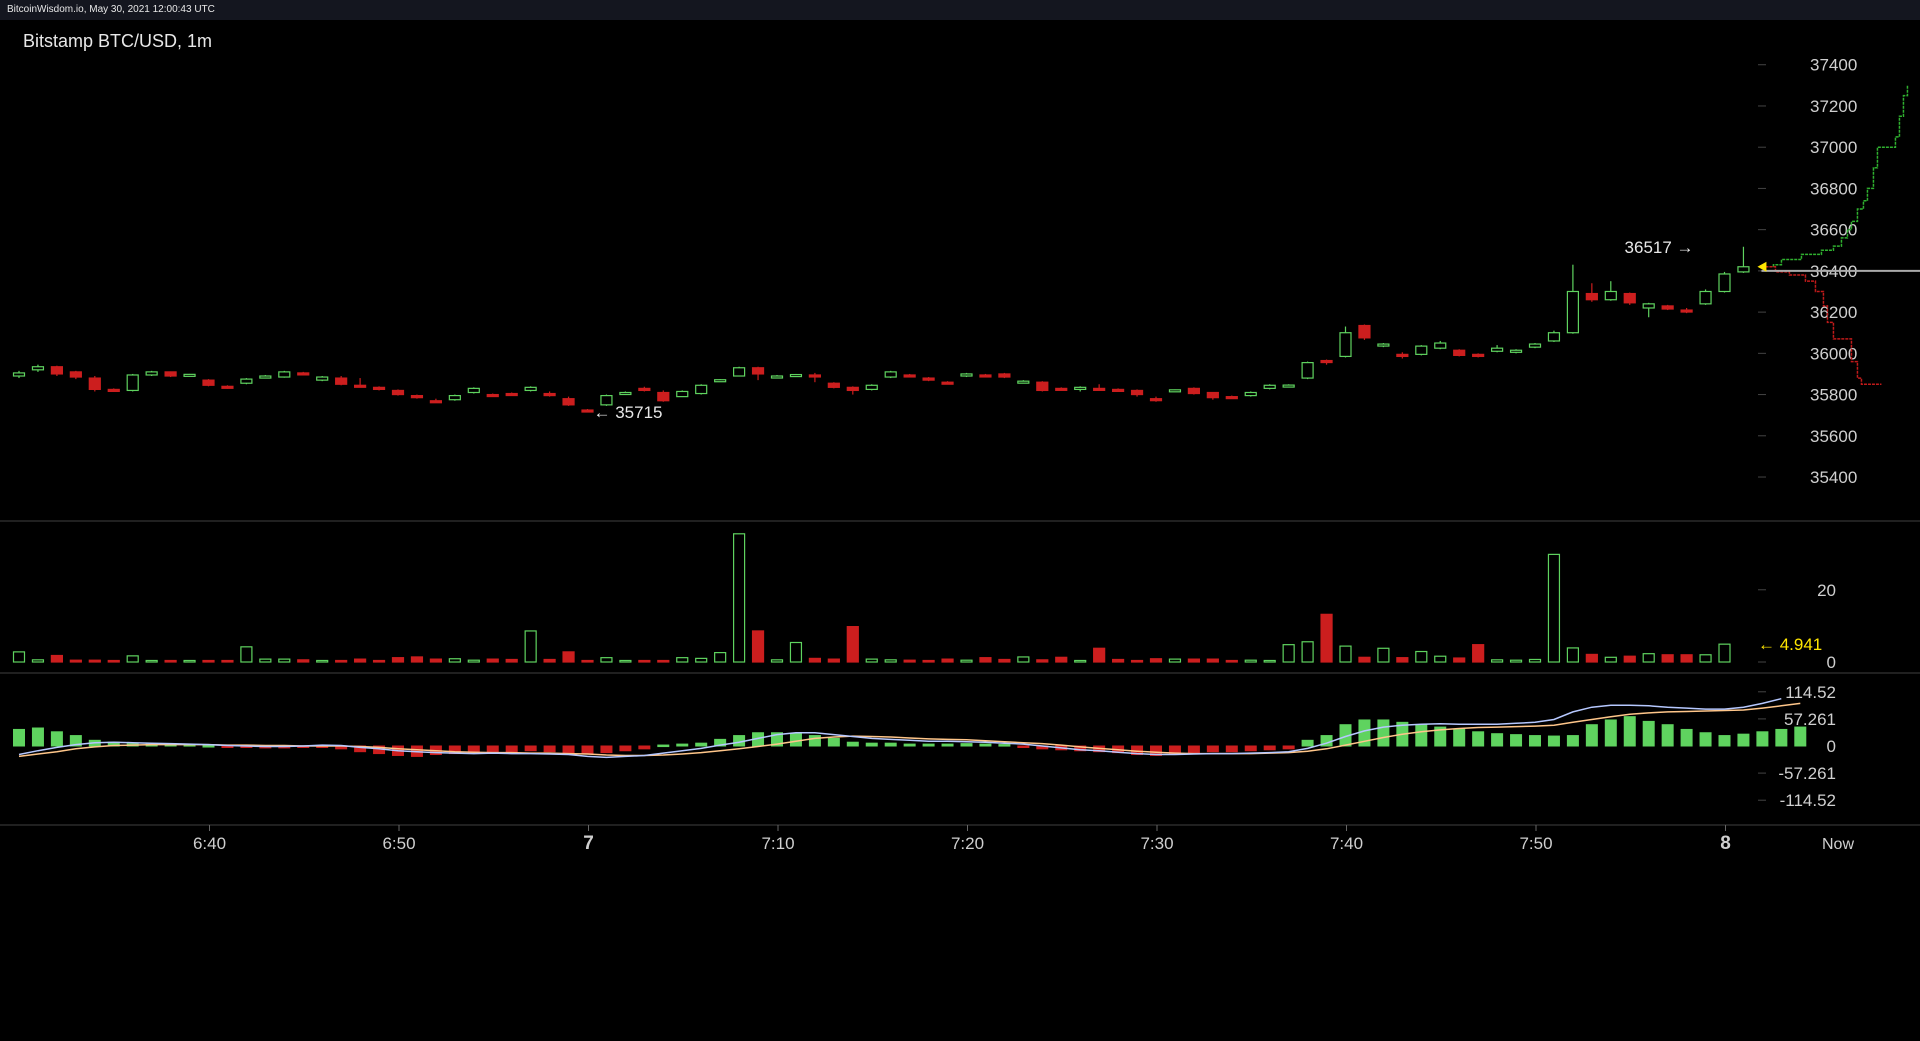  What do you see at coordinates (1821, 326) in the screenshot?
I see `ask-depth-curve` at bounding box center [1821, 326].